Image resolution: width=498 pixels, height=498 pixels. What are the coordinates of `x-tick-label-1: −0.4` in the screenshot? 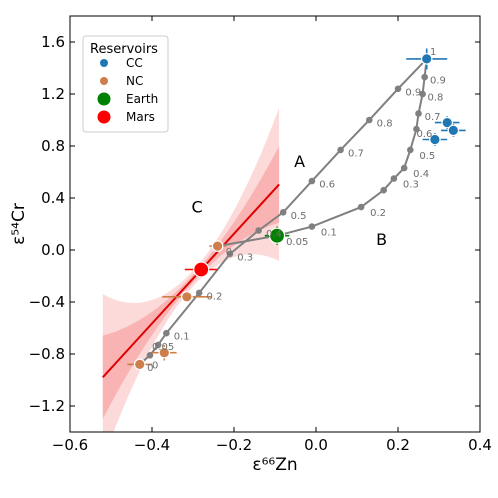 It's located at (152, 445).